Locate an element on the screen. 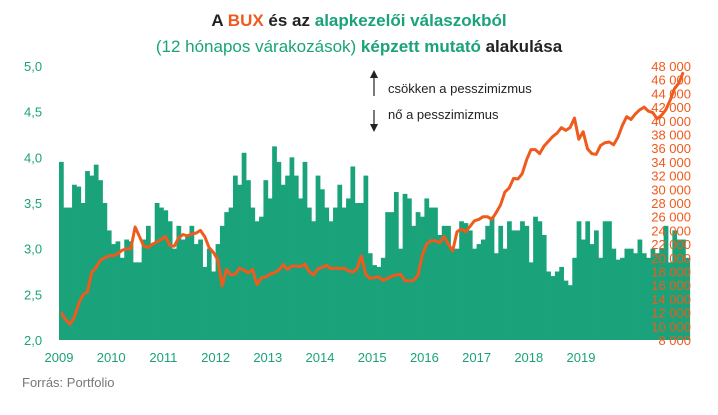 This screenshot has width=718, height=415. right-tick-label: 16 000 is located at coordinates (671, 285).